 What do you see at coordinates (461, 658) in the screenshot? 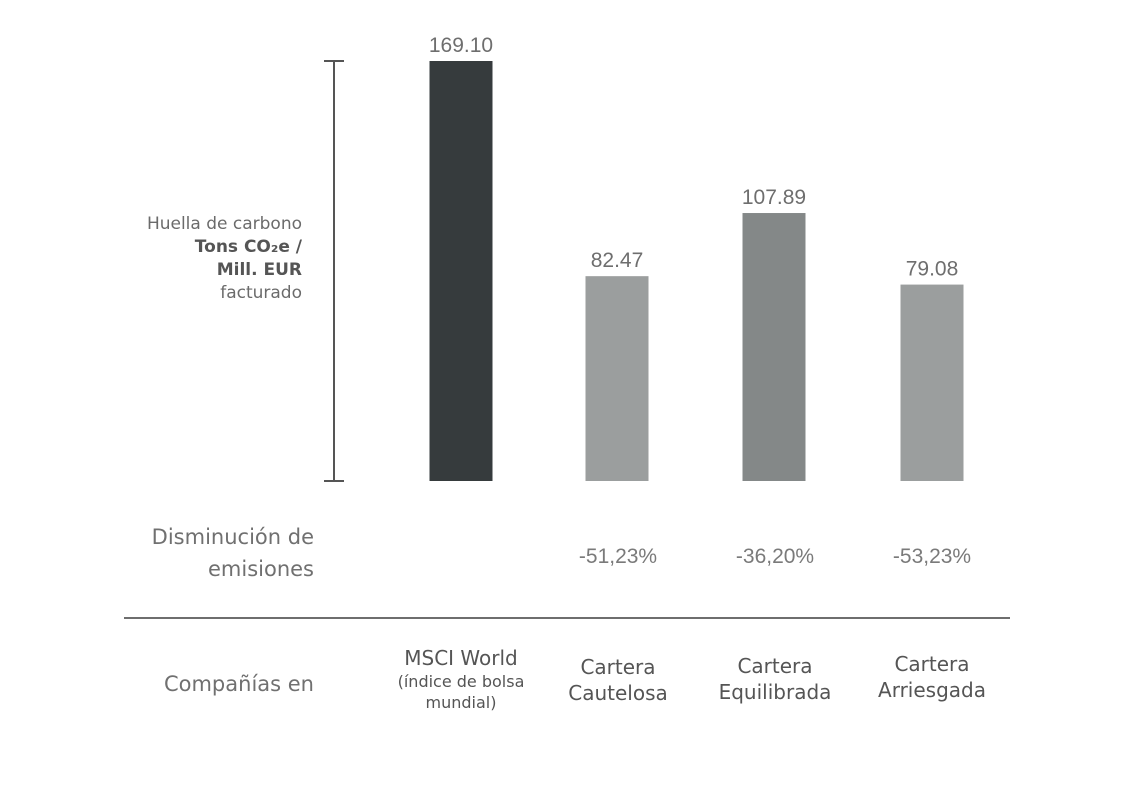
I see `category-msci-name: MSCI World` at bounding box center [461, 658].